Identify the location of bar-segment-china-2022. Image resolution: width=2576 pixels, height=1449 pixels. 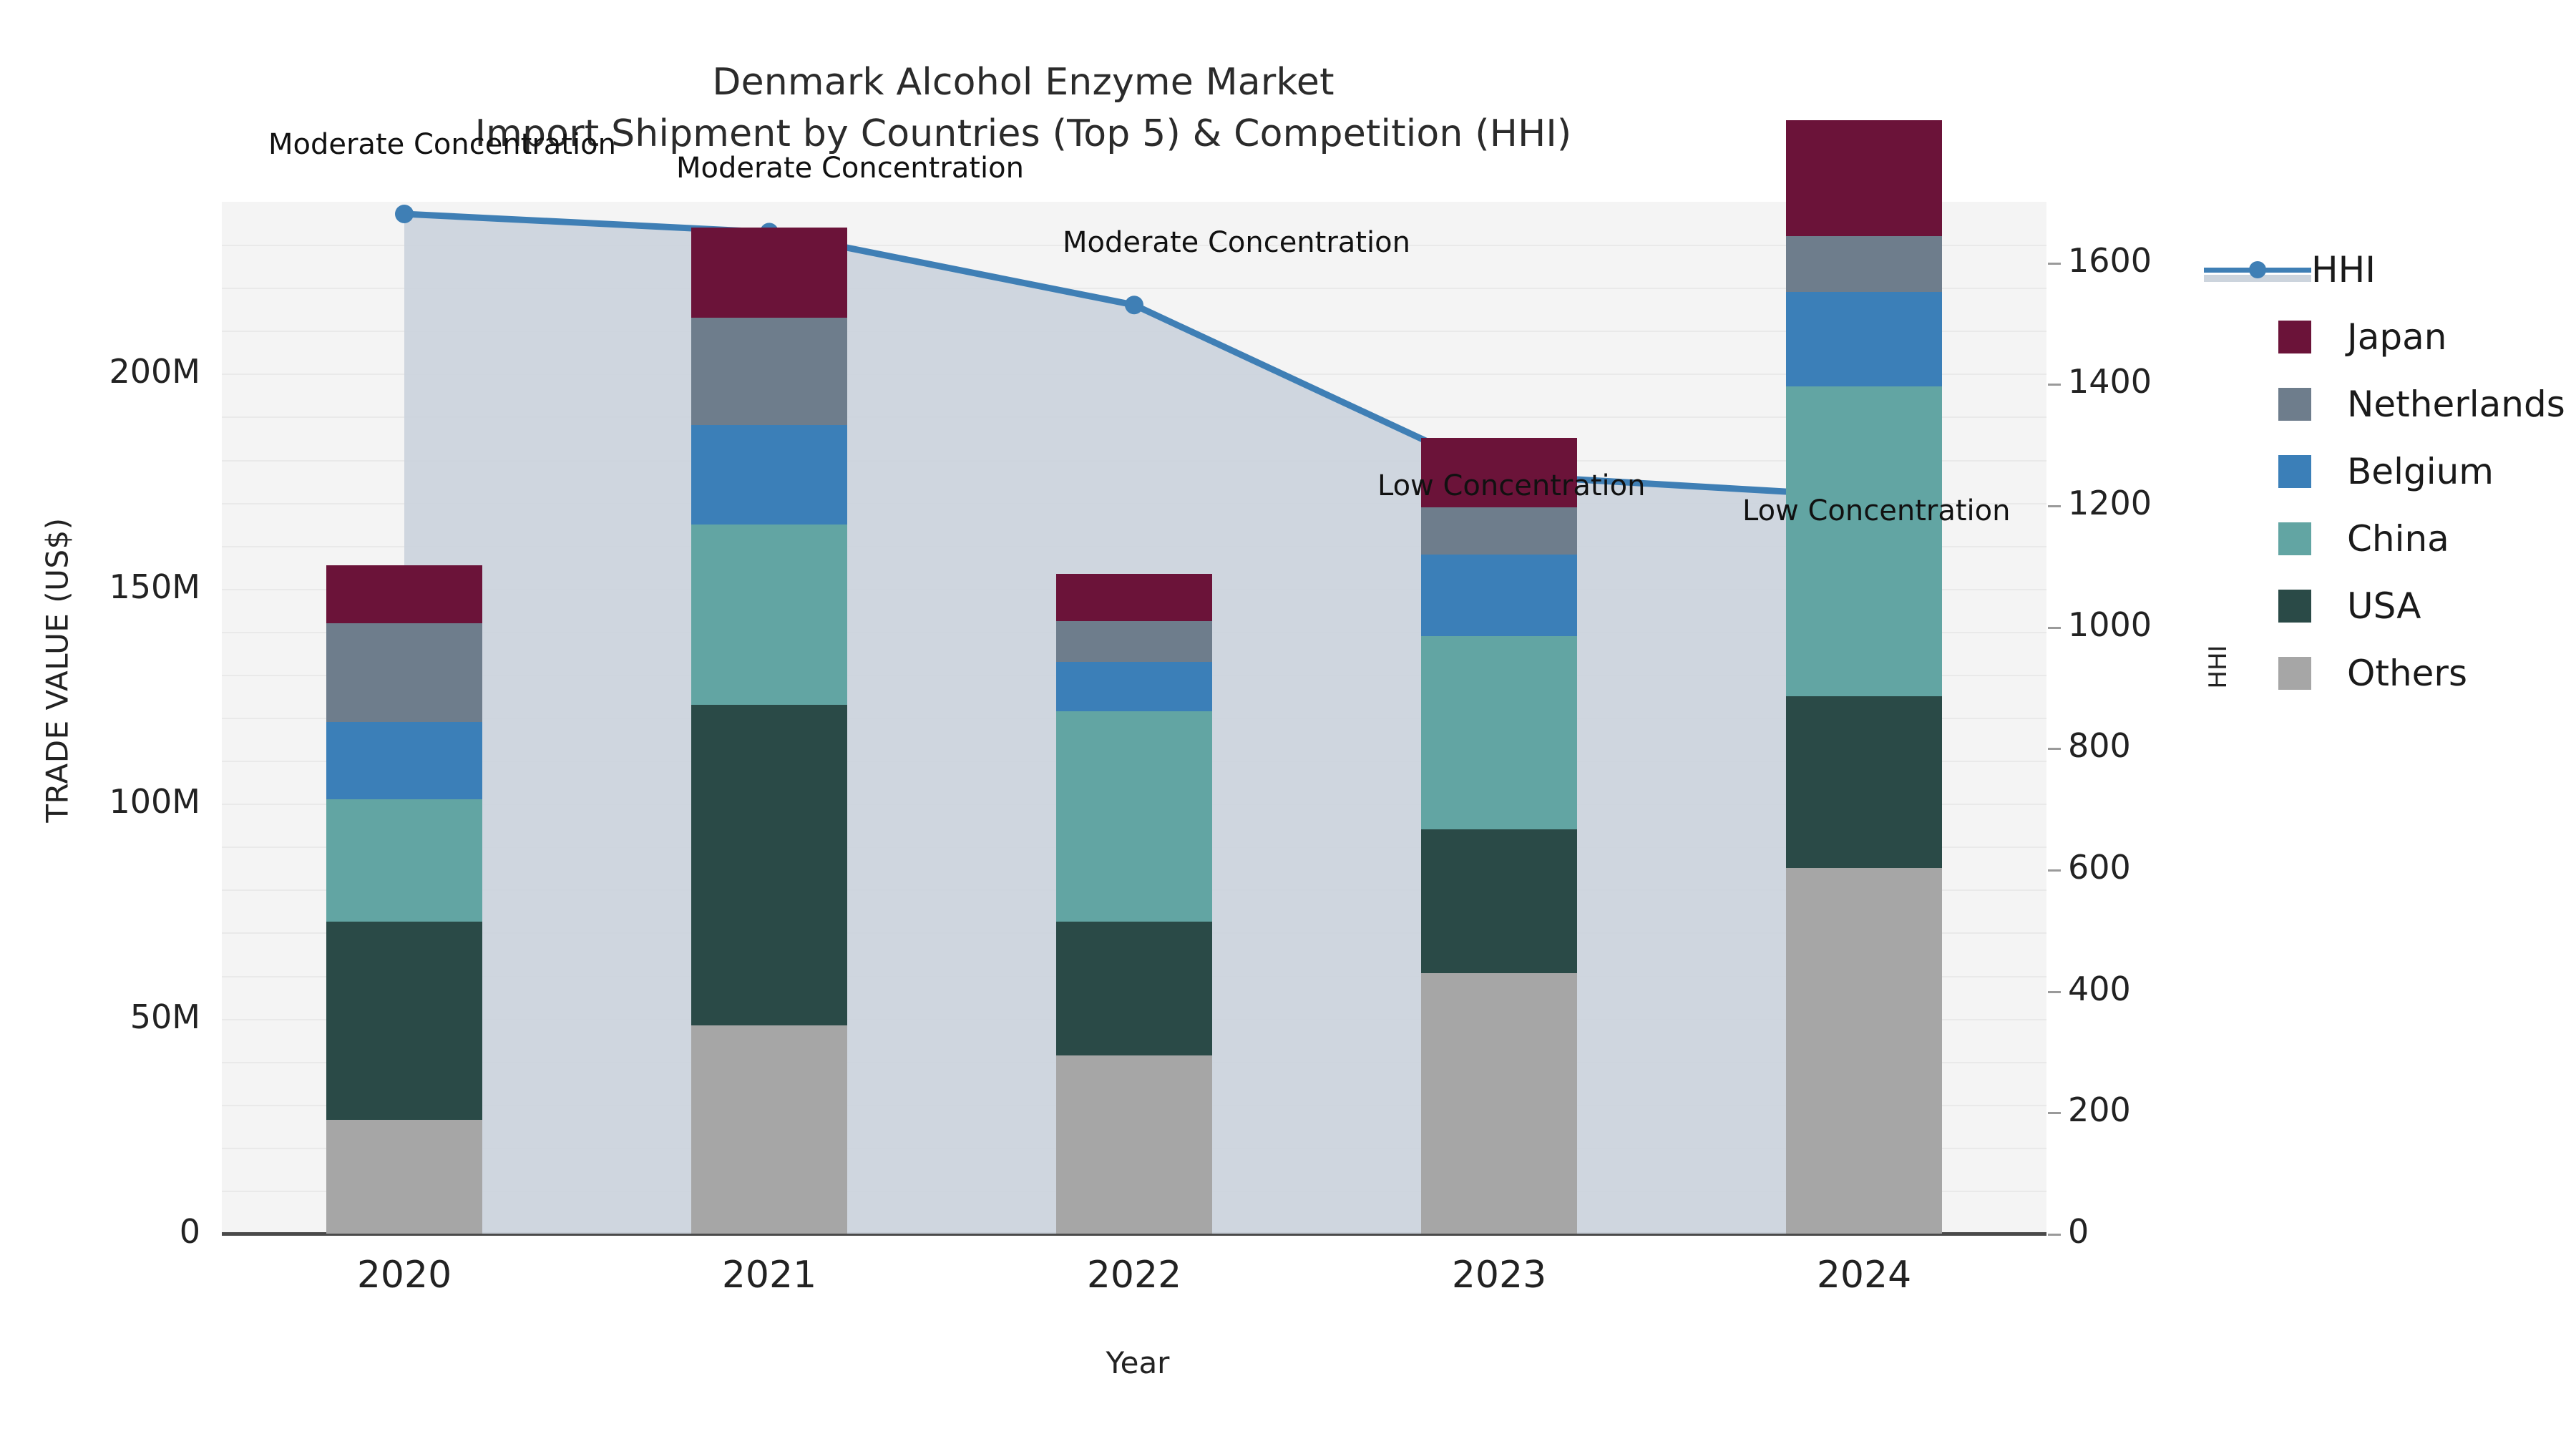
(1134, 816).